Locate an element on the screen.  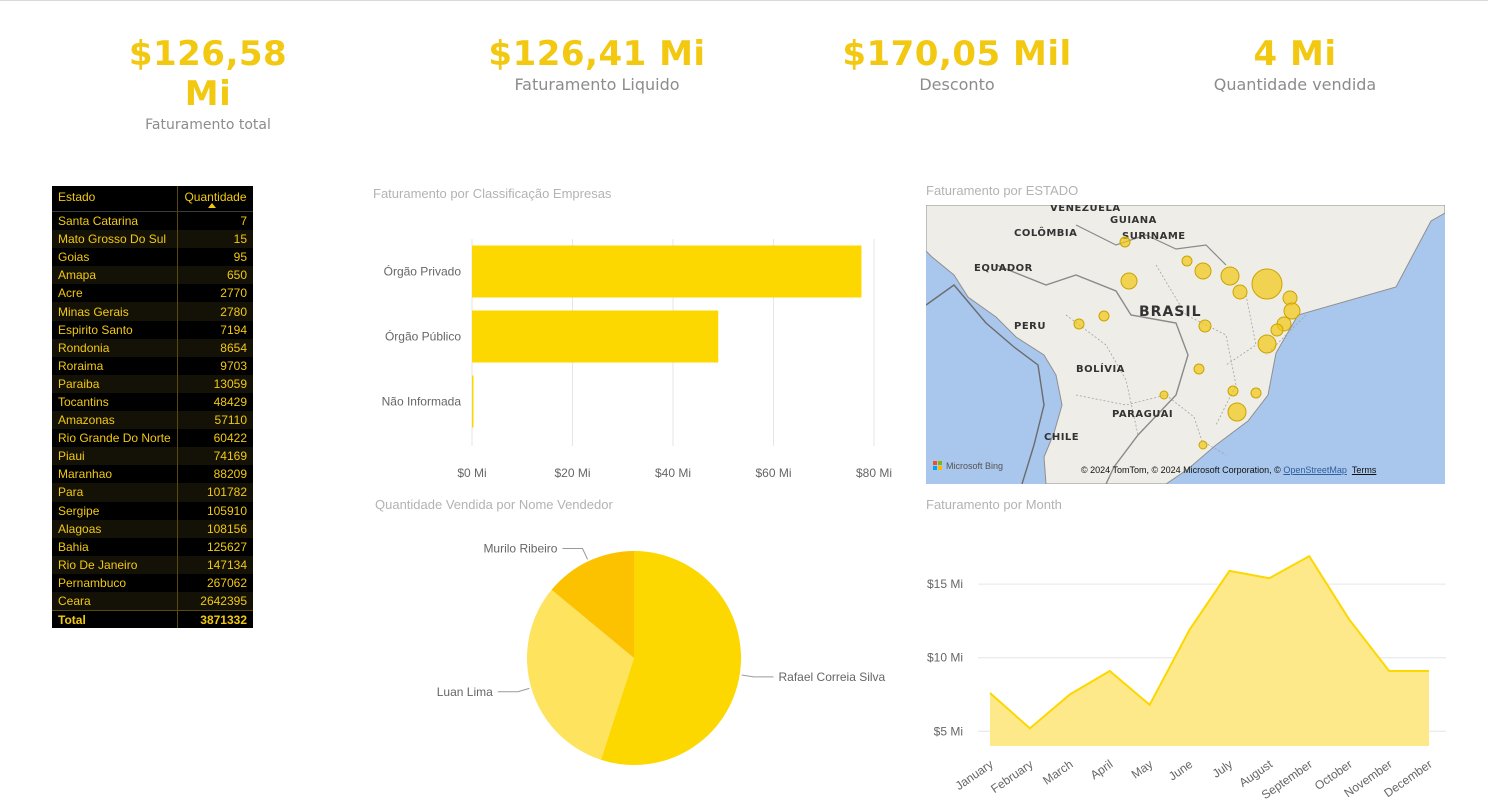
map-bubbles is located at coordinates (1185, 344).